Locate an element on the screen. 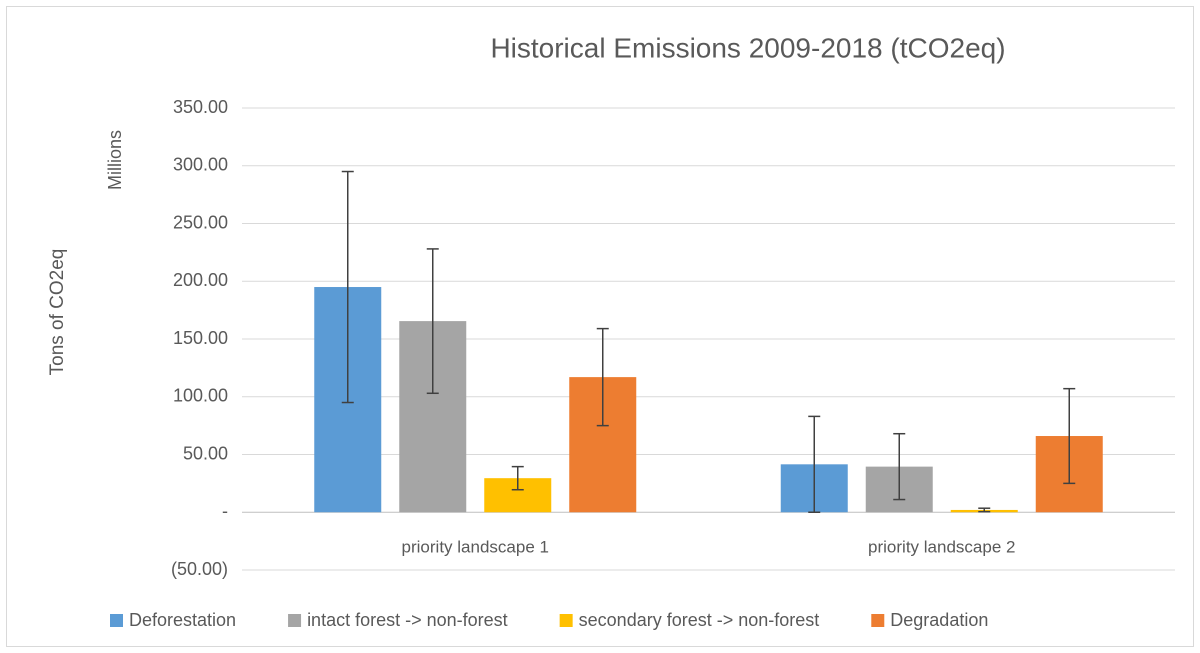  y-unit-label: Millions is located at coordinates (115, 160).